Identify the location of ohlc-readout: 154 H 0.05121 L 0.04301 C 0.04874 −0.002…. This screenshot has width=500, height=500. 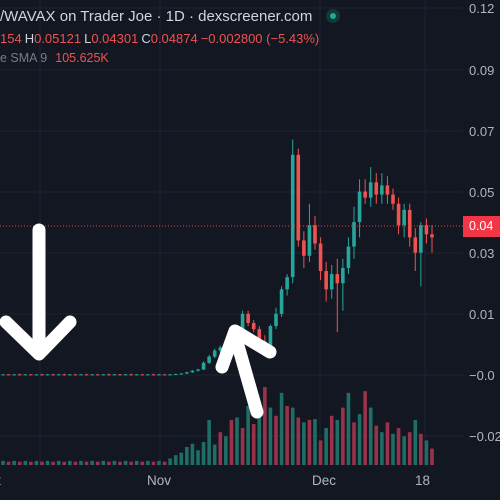
(170, 38).